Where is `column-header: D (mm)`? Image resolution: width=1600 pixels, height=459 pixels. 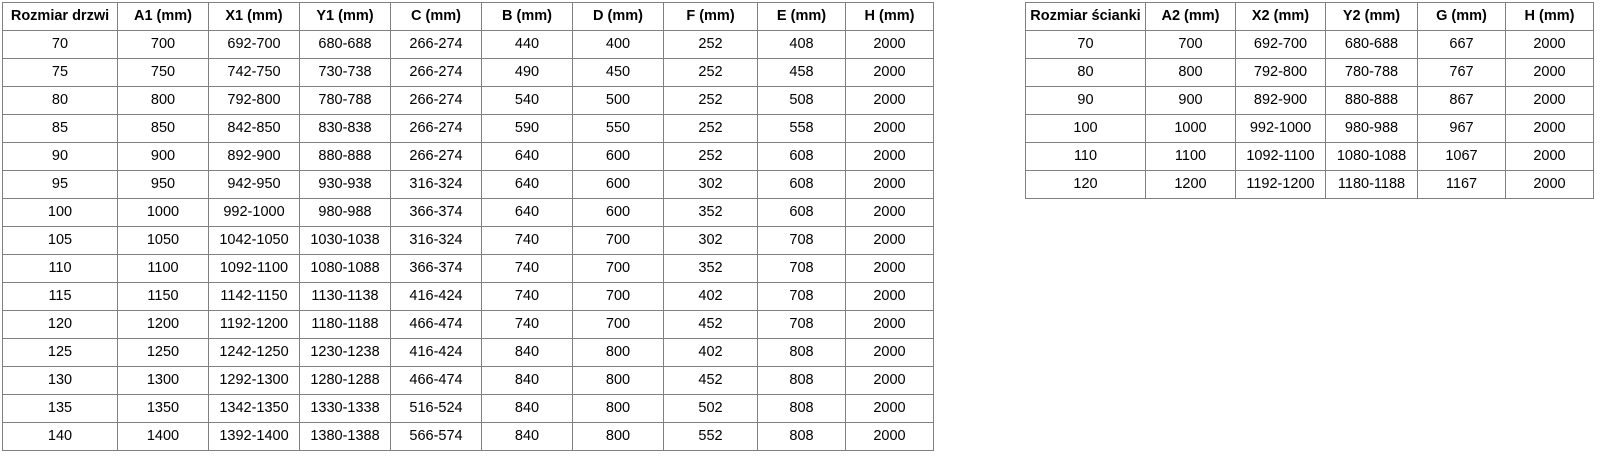 column-header: D (mm) is located at coordinates (618, 16).